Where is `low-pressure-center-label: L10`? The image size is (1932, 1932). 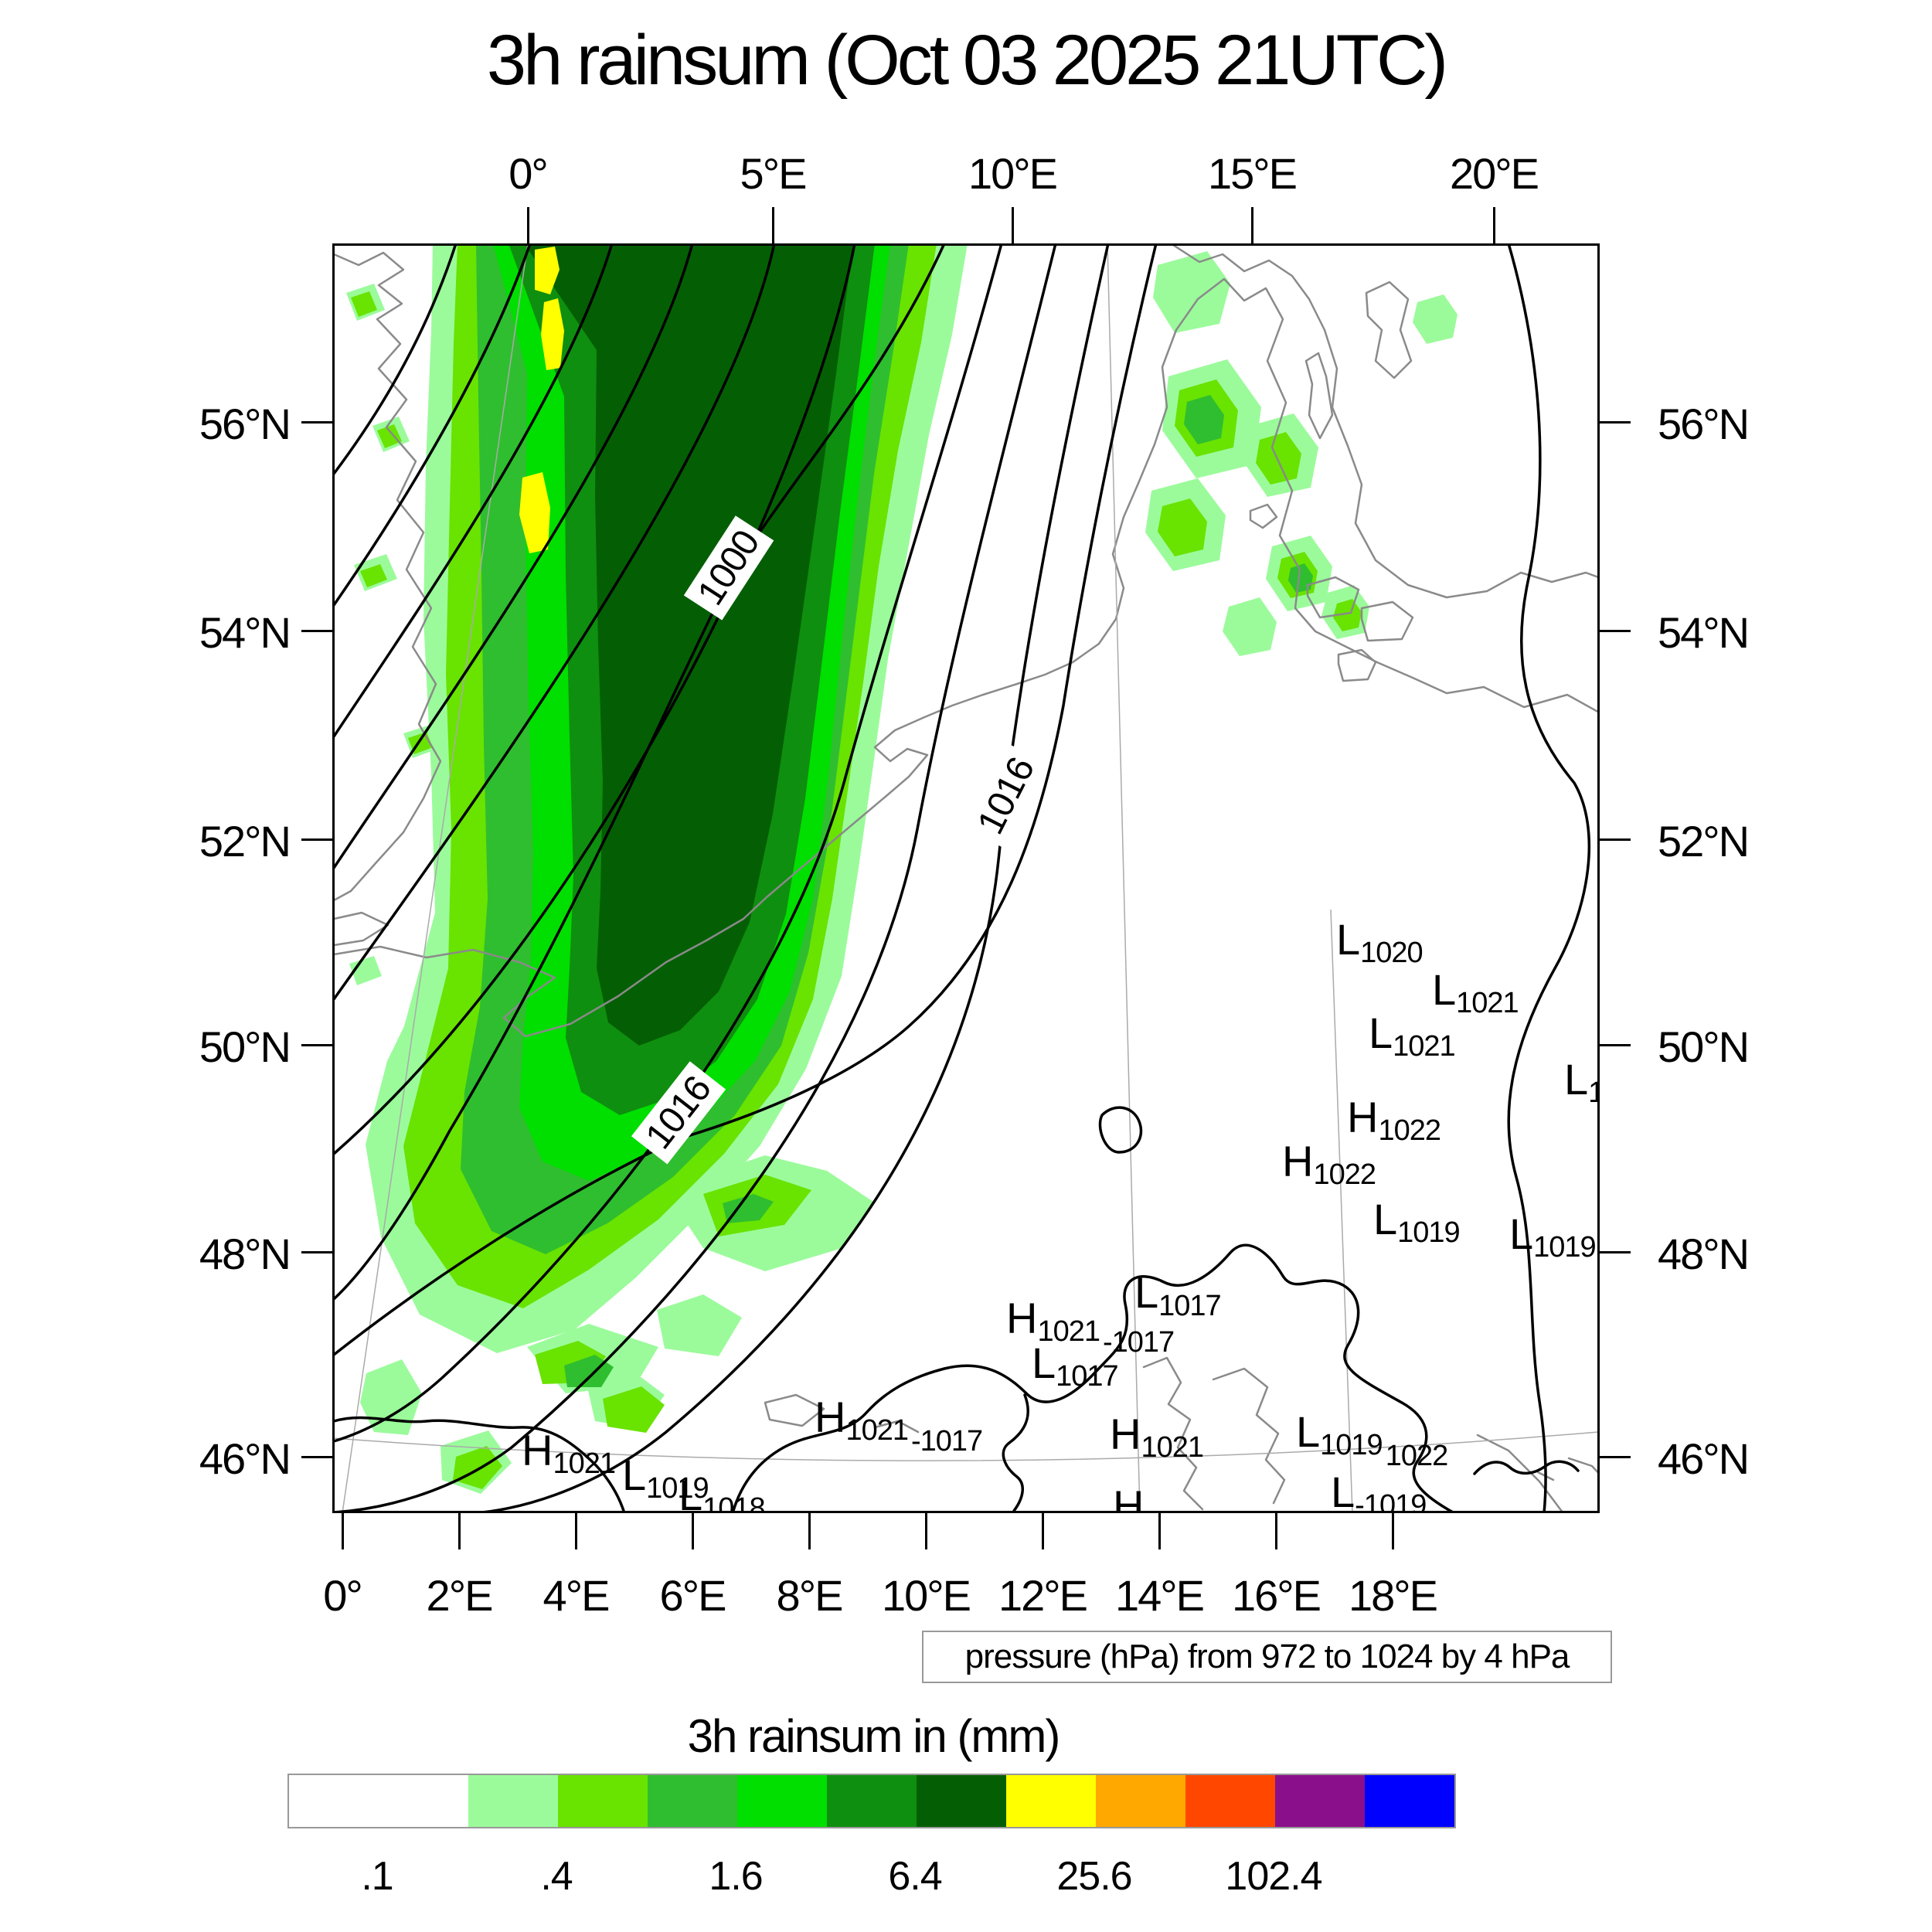 low-pressure-center-label: L10 is located at coordinates (1582, 1084).